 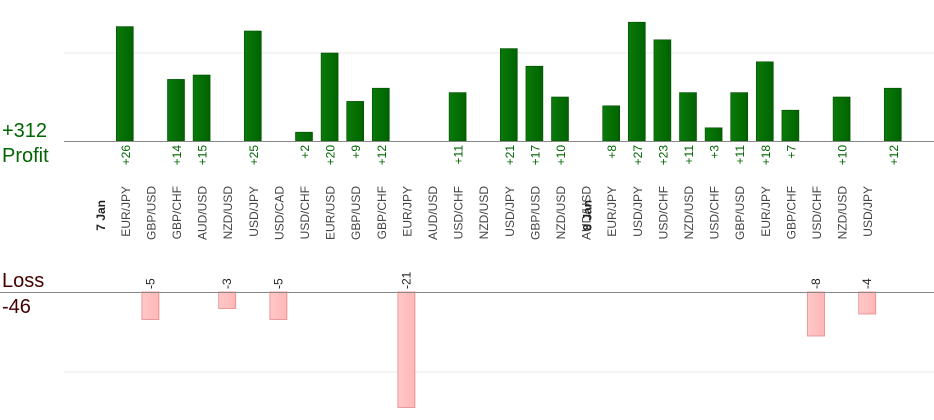 What do you see at coordinates (227, 283) in the screenshot?
I see `loss-value-label: -3` at bounding box center [227, 283].